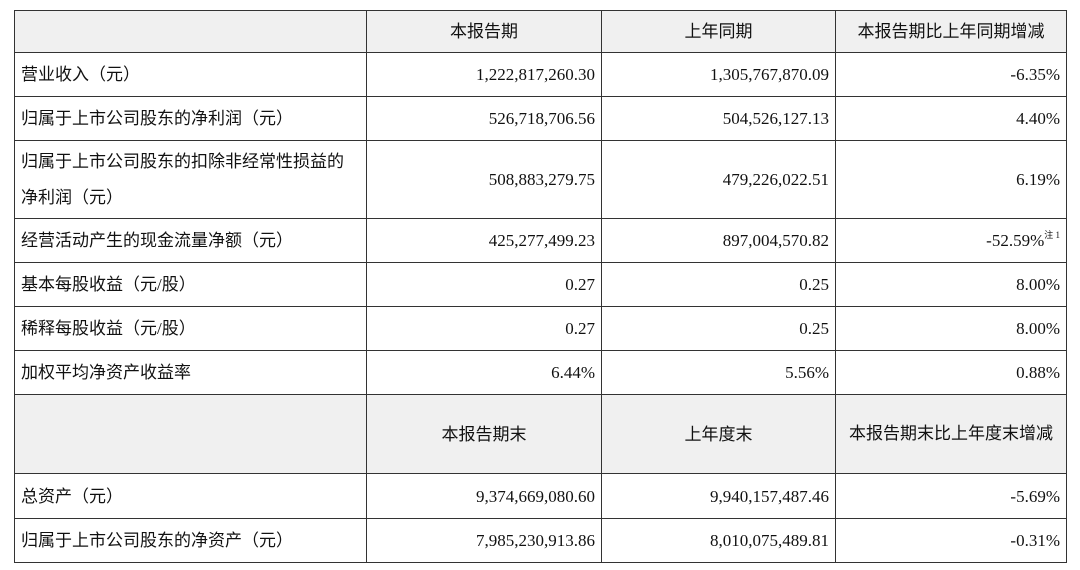  What do you see at coordinates (190, 540) in the screenshot?
I see `label-cell: 归属于上市公司股东的净资产（元）` at bounding box center [190, 540].